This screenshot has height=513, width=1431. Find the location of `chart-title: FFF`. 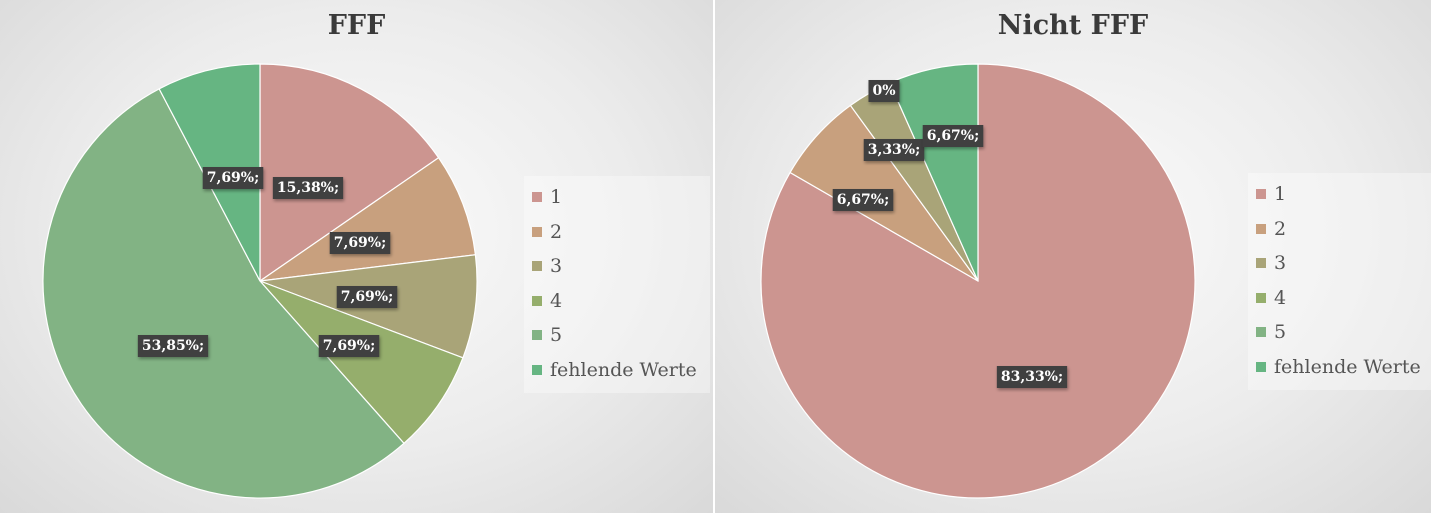

chart-title: FFF is located at coordinates (356, 25).